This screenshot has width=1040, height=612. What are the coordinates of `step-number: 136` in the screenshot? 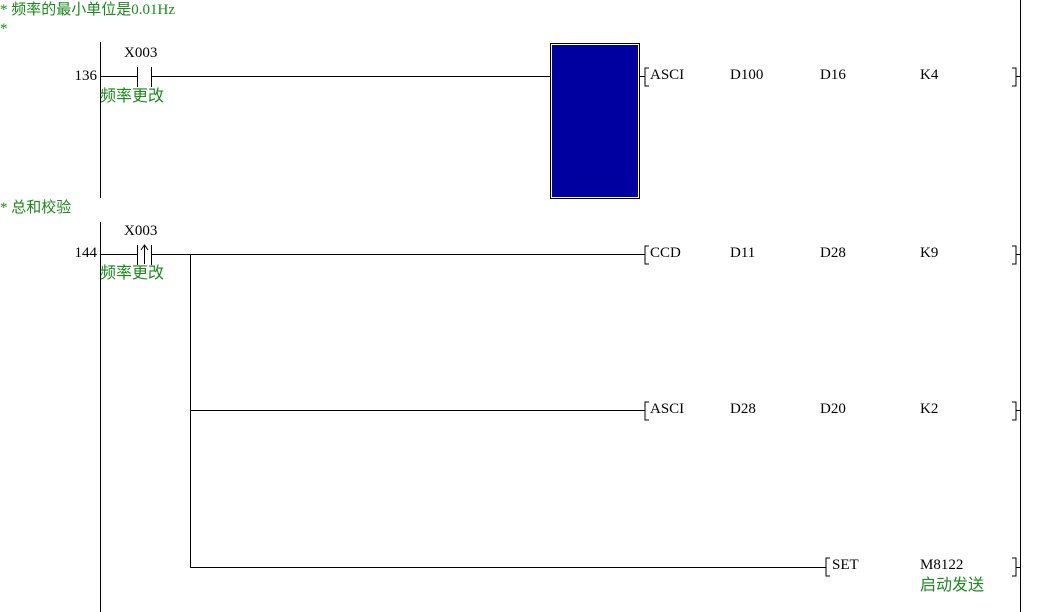 It's located at (86, 76).